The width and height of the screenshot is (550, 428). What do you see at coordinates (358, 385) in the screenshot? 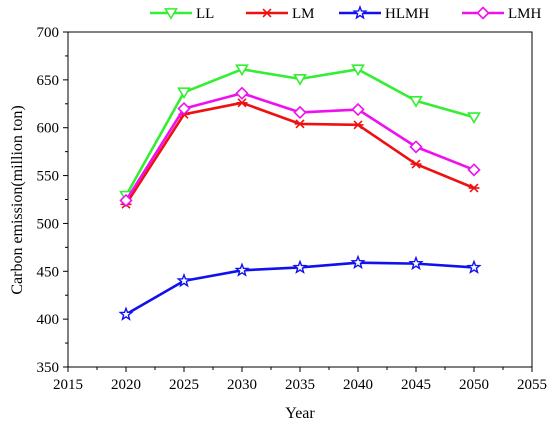
I see `x-tick-label: 2040` at bounding box center [358, 385].